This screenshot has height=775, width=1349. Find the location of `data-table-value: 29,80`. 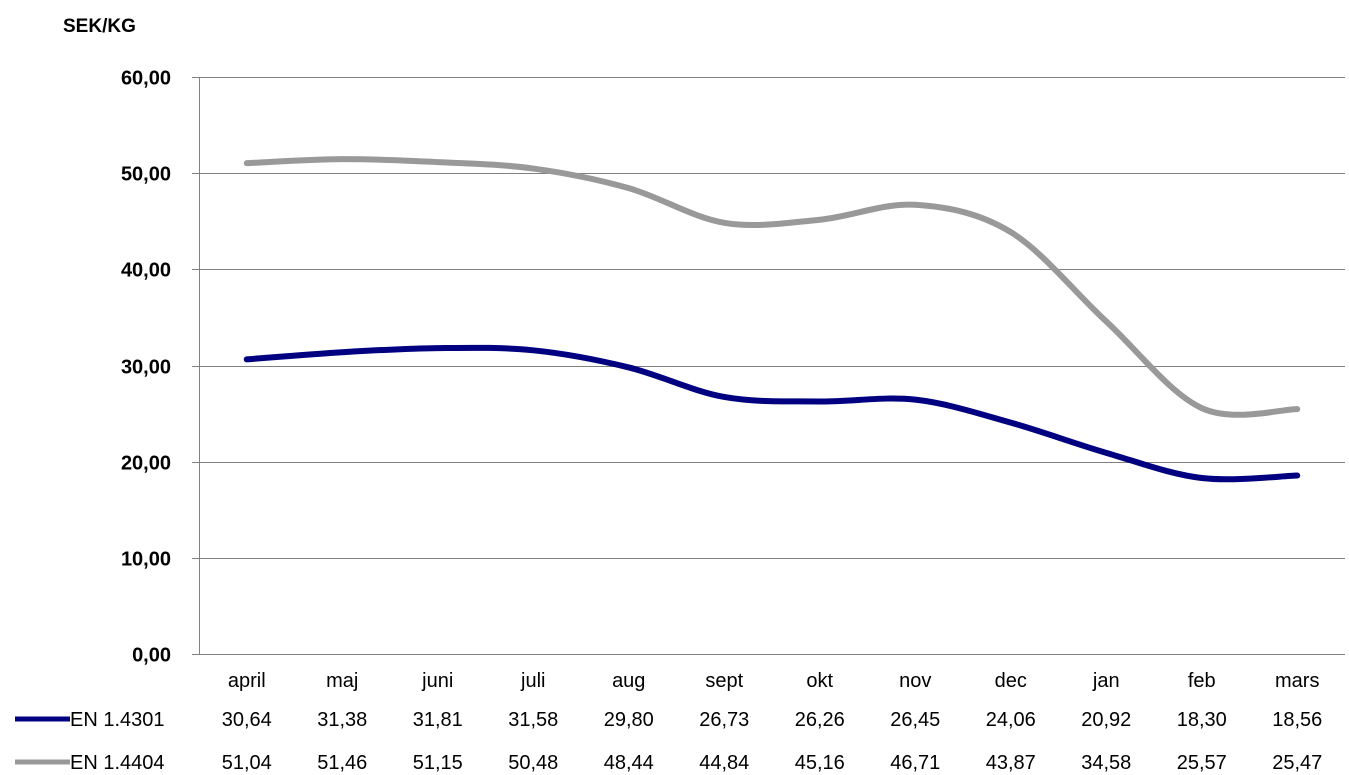

data-table-value: 29,80 is located at coordinates (629, 720).